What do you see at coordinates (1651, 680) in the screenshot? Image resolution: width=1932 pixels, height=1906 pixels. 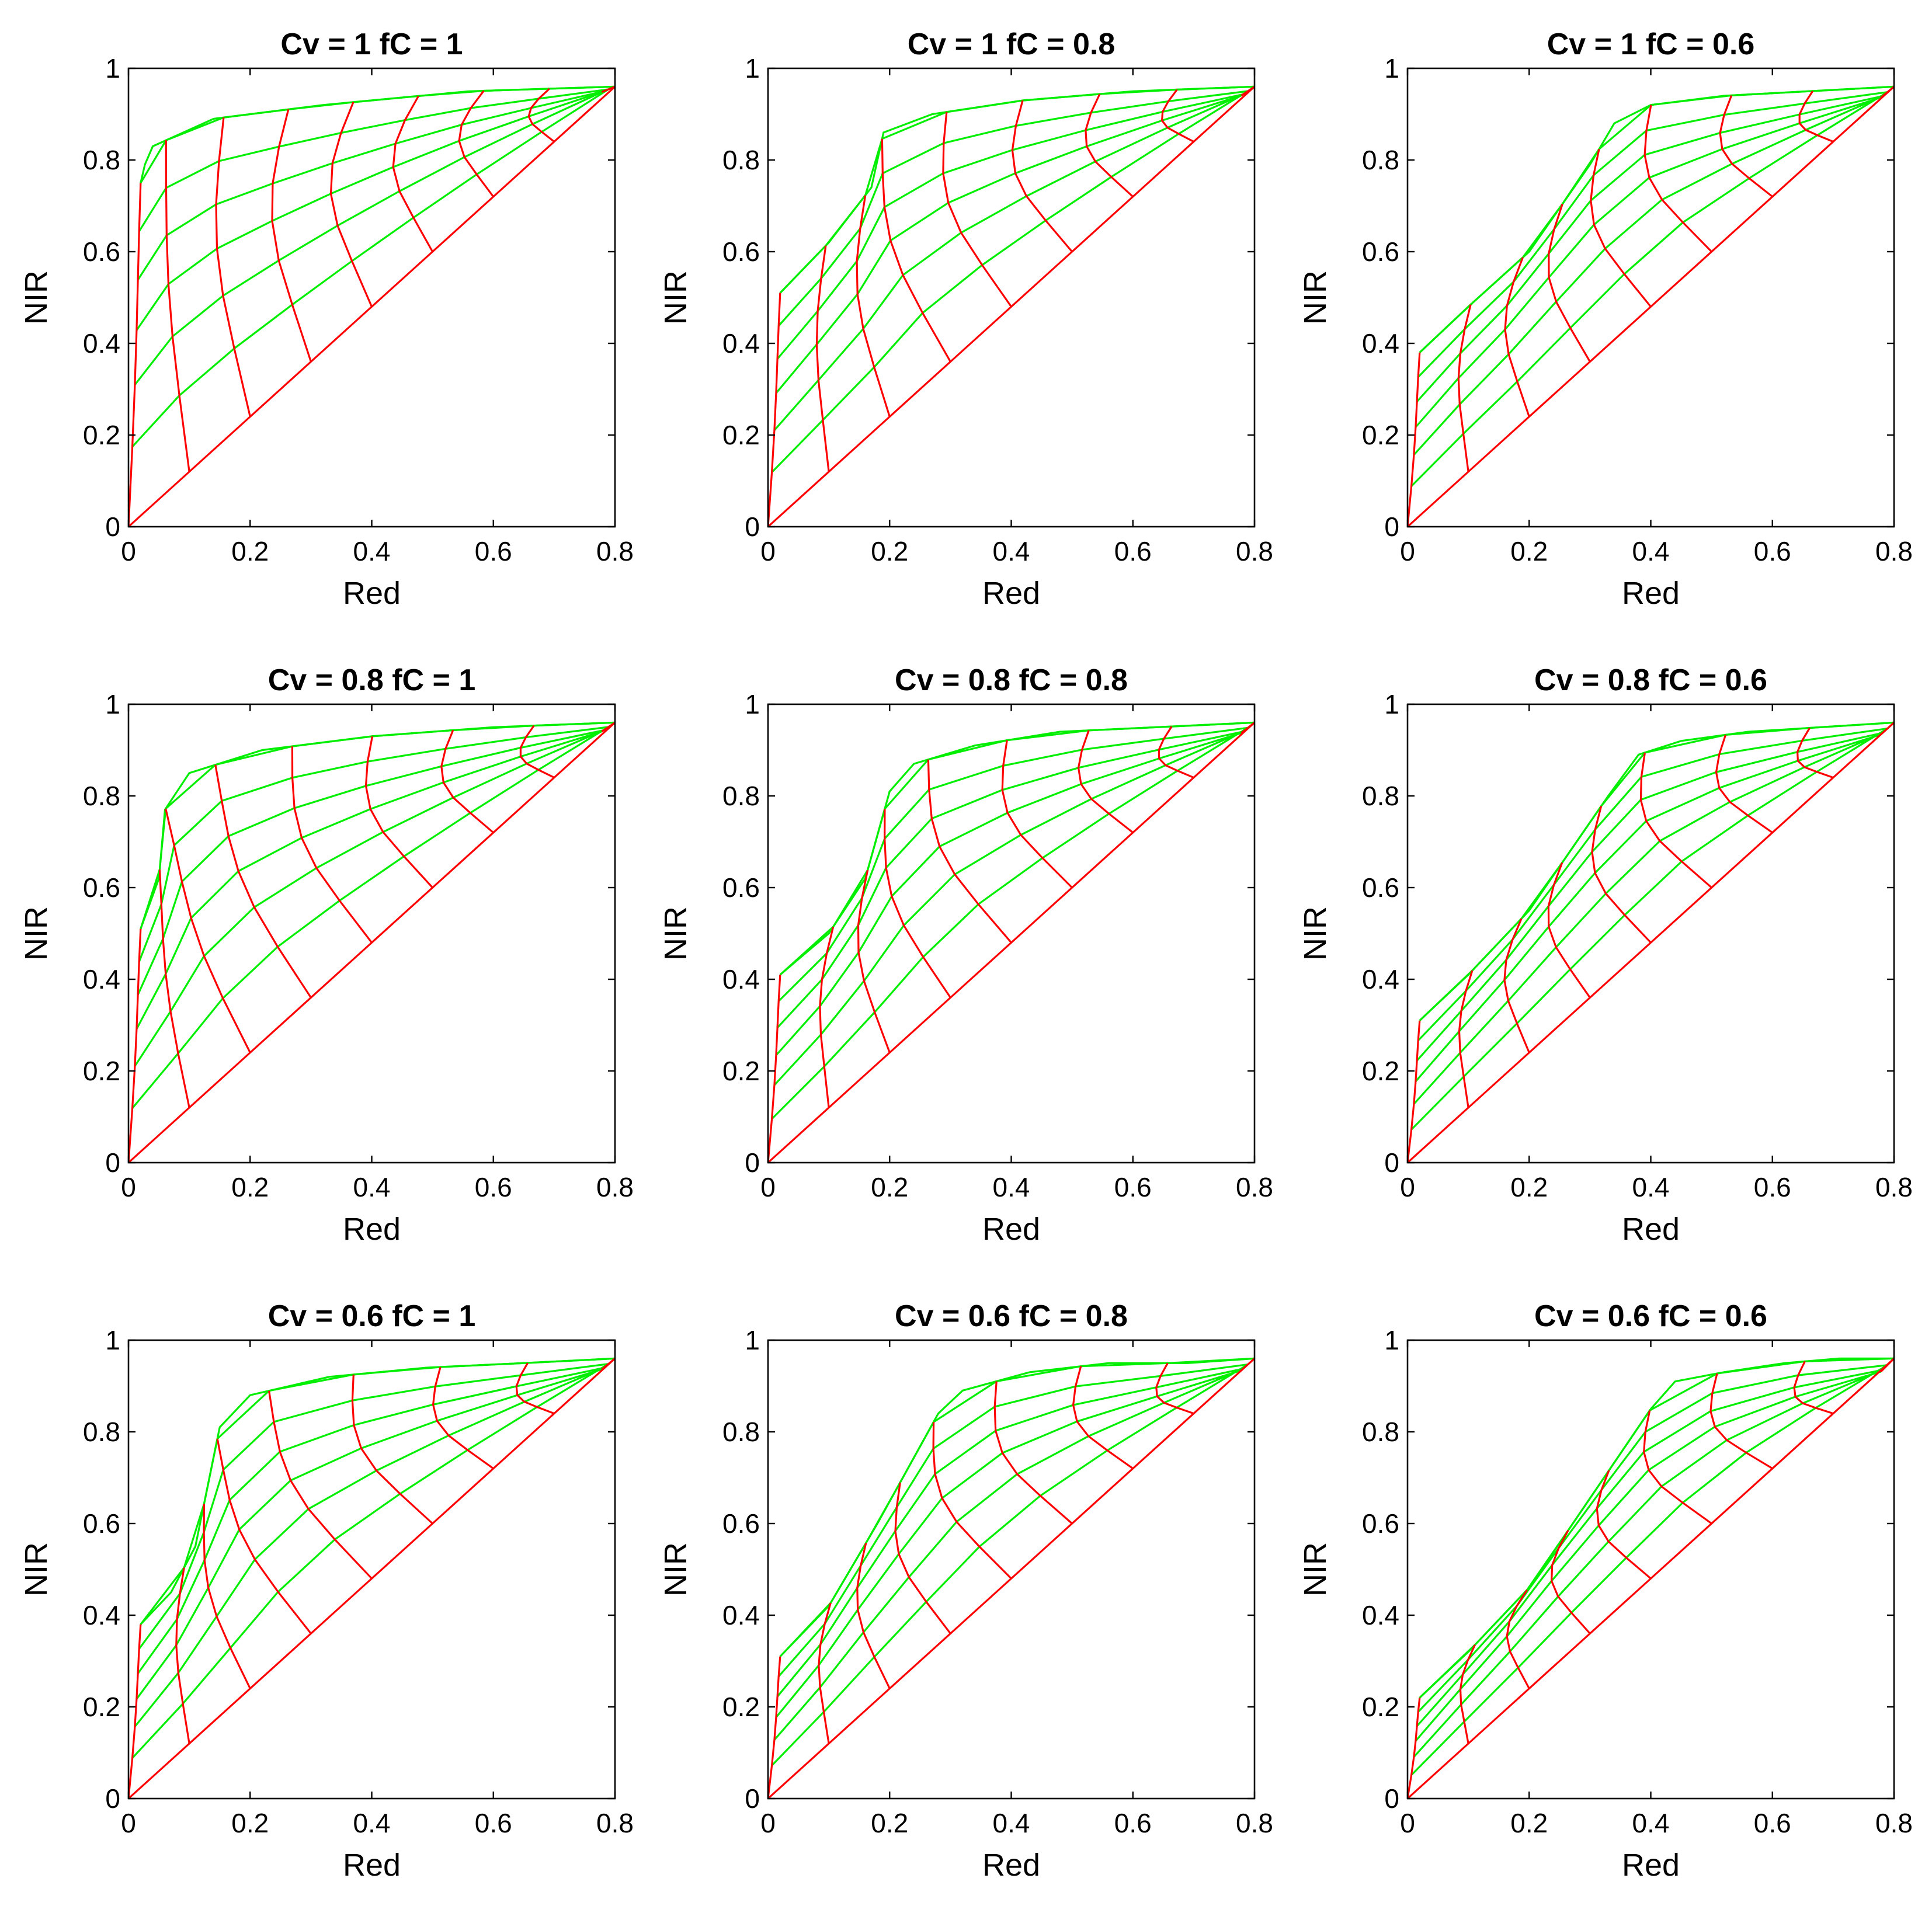 I see `subplot-title: Cv = 0.8 fC = 0.6` at bounding box center [1651, 680].